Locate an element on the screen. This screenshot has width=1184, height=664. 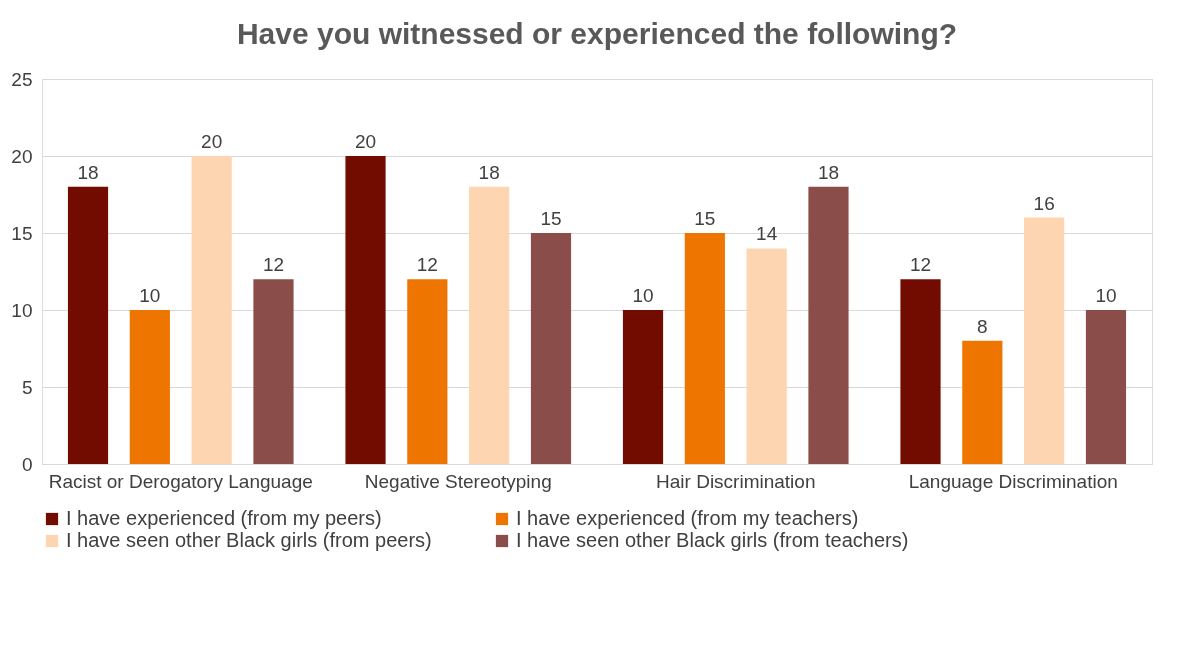
x-tick-label: Negative Stereotyping is located at coordinates (458, 481).